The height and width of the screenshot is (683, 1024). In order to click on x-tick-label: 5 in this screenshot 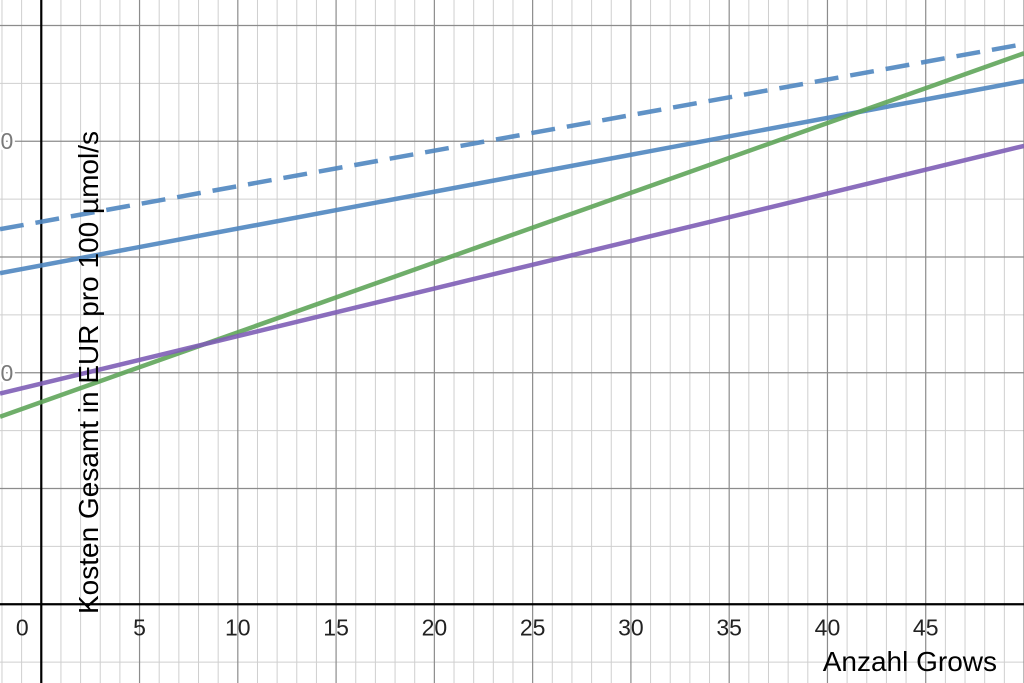, I will do `click(139, 627)`.